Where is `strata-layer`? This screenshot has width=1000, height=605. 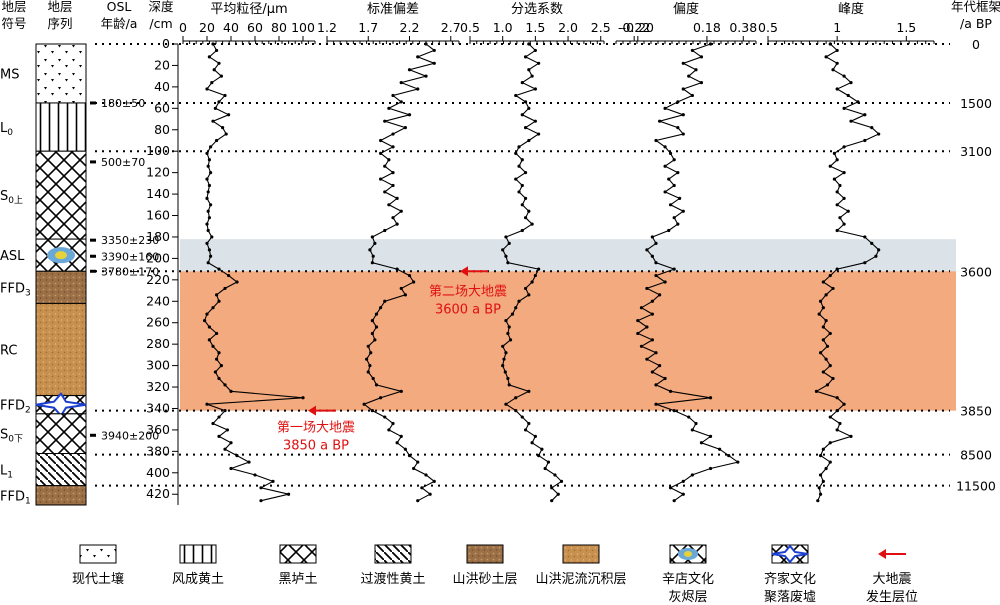
strata-layer is located at coordinates (61, 287).